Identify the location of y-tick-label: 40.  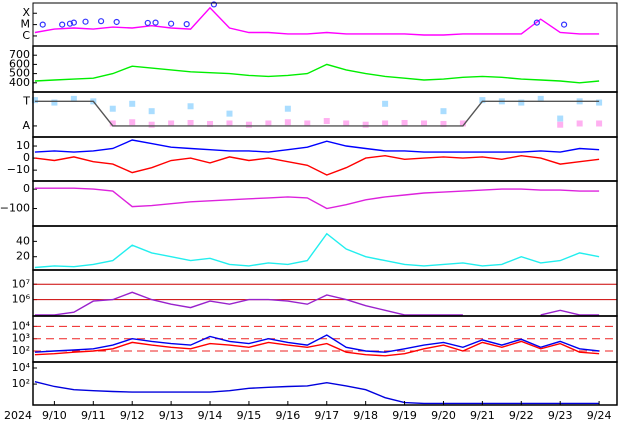
(23, 240).